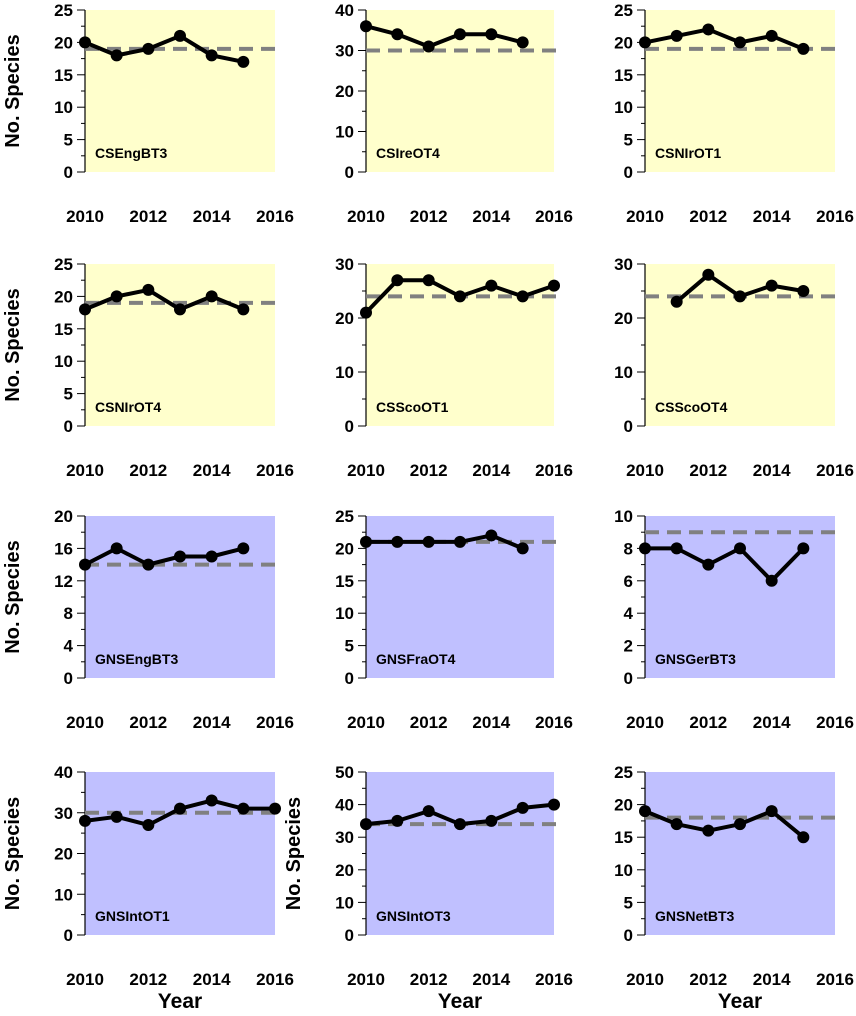 The height and width of the screenshot is (1016, 856). I want to click on y-tick-label: 16, so click(63, 548).